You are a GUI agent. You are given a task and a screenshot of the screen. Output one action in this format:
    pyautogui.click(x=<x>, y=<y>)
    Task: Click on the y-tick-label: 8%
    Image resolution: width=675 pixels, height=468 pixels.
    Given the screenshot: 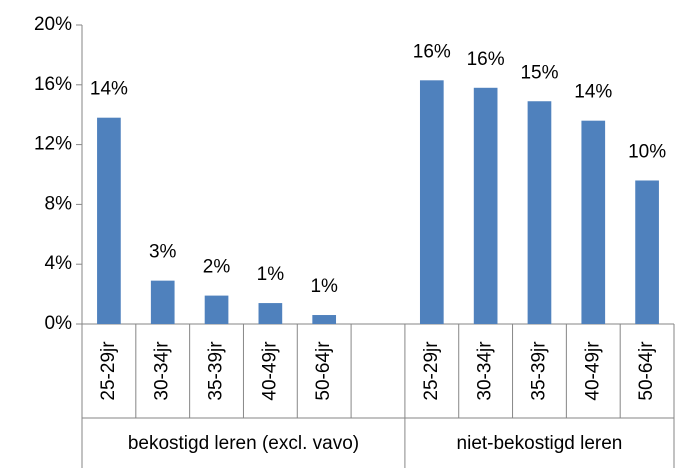 What is the action you would take?
    pyautogui.click(x=59, y=203)
    